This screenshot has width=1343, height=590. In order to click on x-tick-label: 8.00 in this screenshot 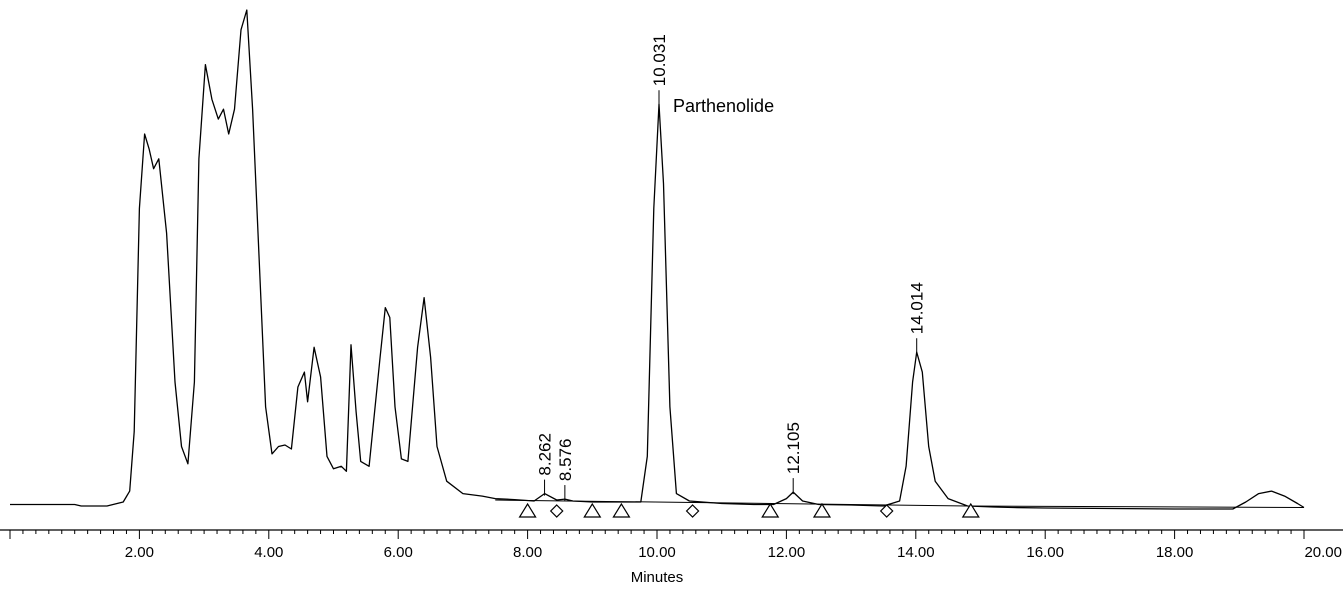, I will do `click(527, 552)`.